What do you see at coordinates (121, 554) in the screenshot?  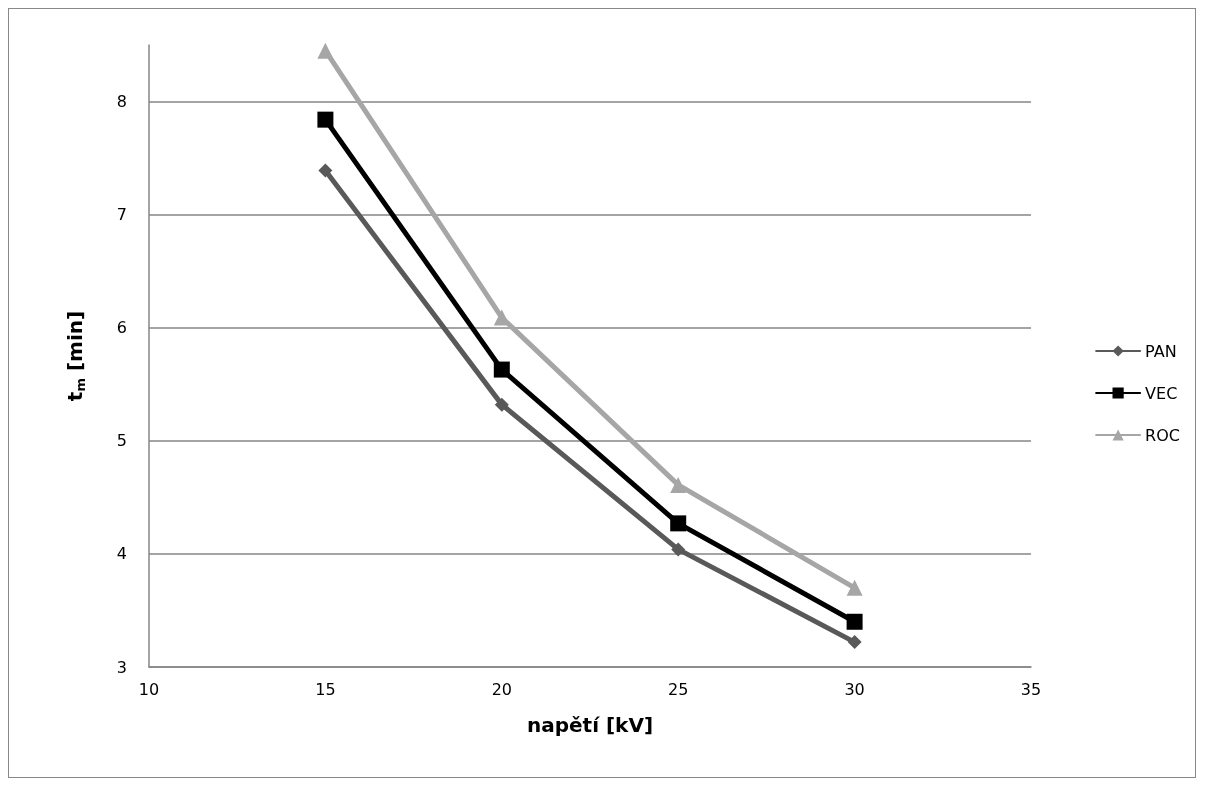 I see `y-tick-label: 4` at bounding box center [121, 554].